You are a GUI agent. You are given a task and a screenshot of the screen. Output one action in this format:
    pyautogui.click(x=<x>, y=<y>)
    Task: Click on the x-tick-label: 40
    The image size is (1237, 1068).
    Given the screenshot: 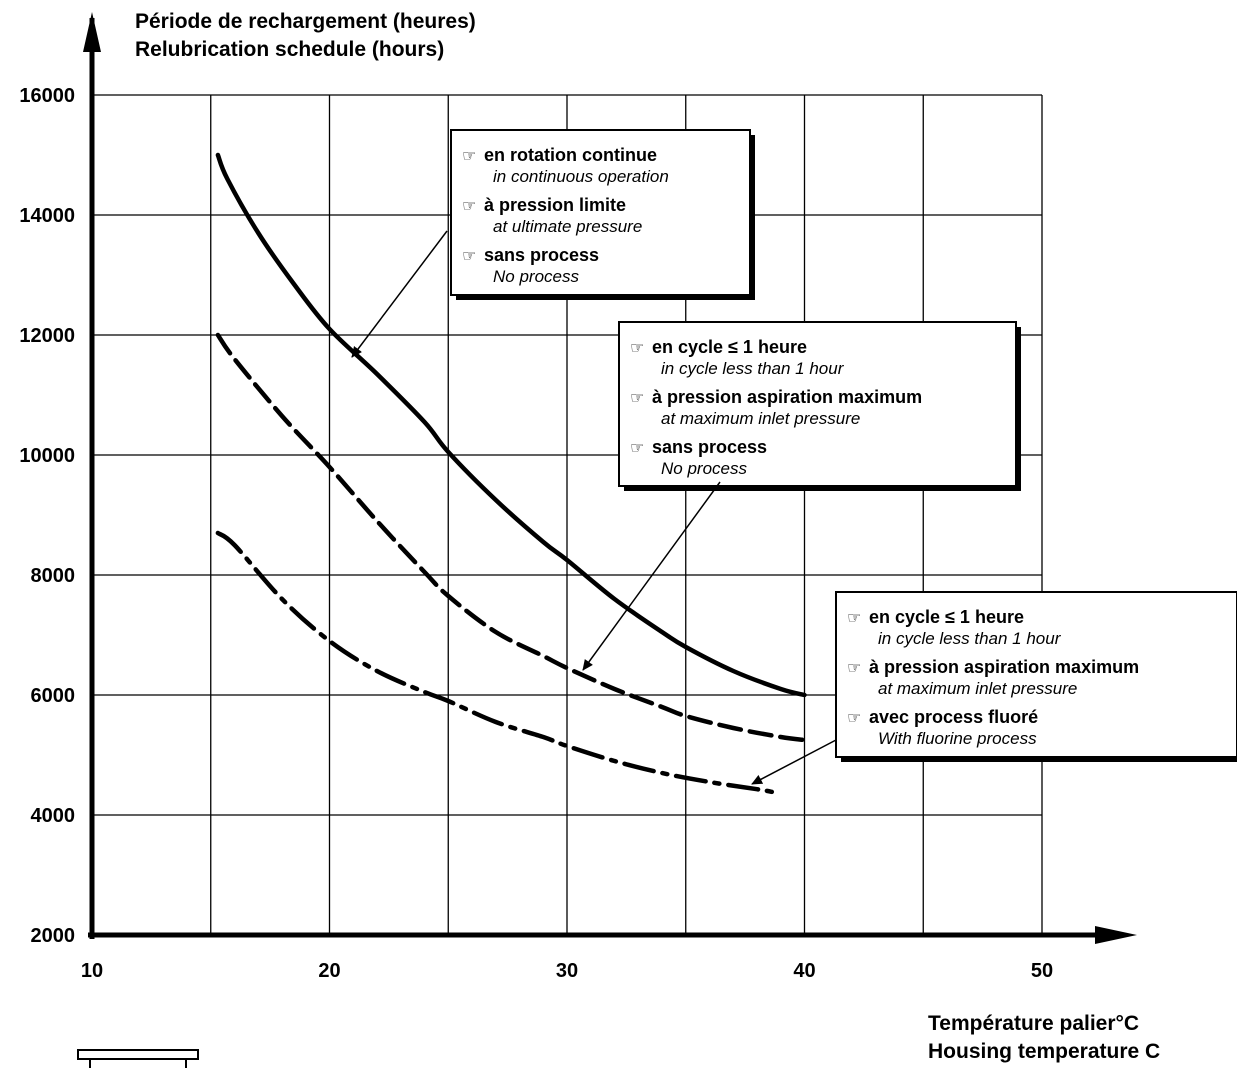 What is the action you would take?
    pyautogui.click(x=804, y=971)
    